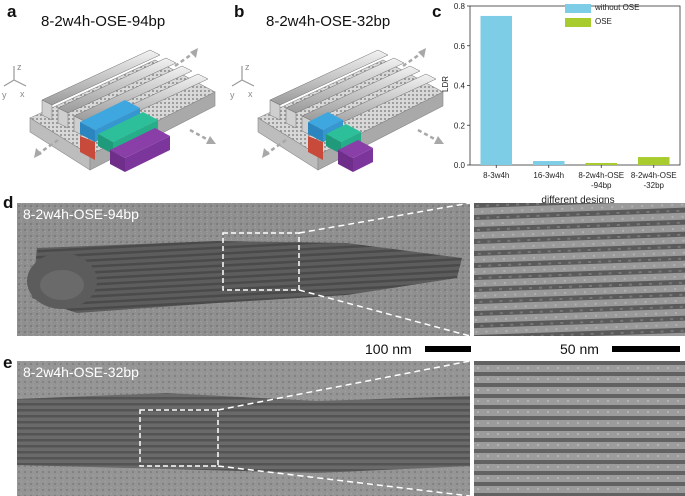 This screenshot has height=496, width=685. What do you see at coordinates (496, 175) in the screenshot?
I see `x-tick-label: 8-3w4h` at bounding box center [496, 175].